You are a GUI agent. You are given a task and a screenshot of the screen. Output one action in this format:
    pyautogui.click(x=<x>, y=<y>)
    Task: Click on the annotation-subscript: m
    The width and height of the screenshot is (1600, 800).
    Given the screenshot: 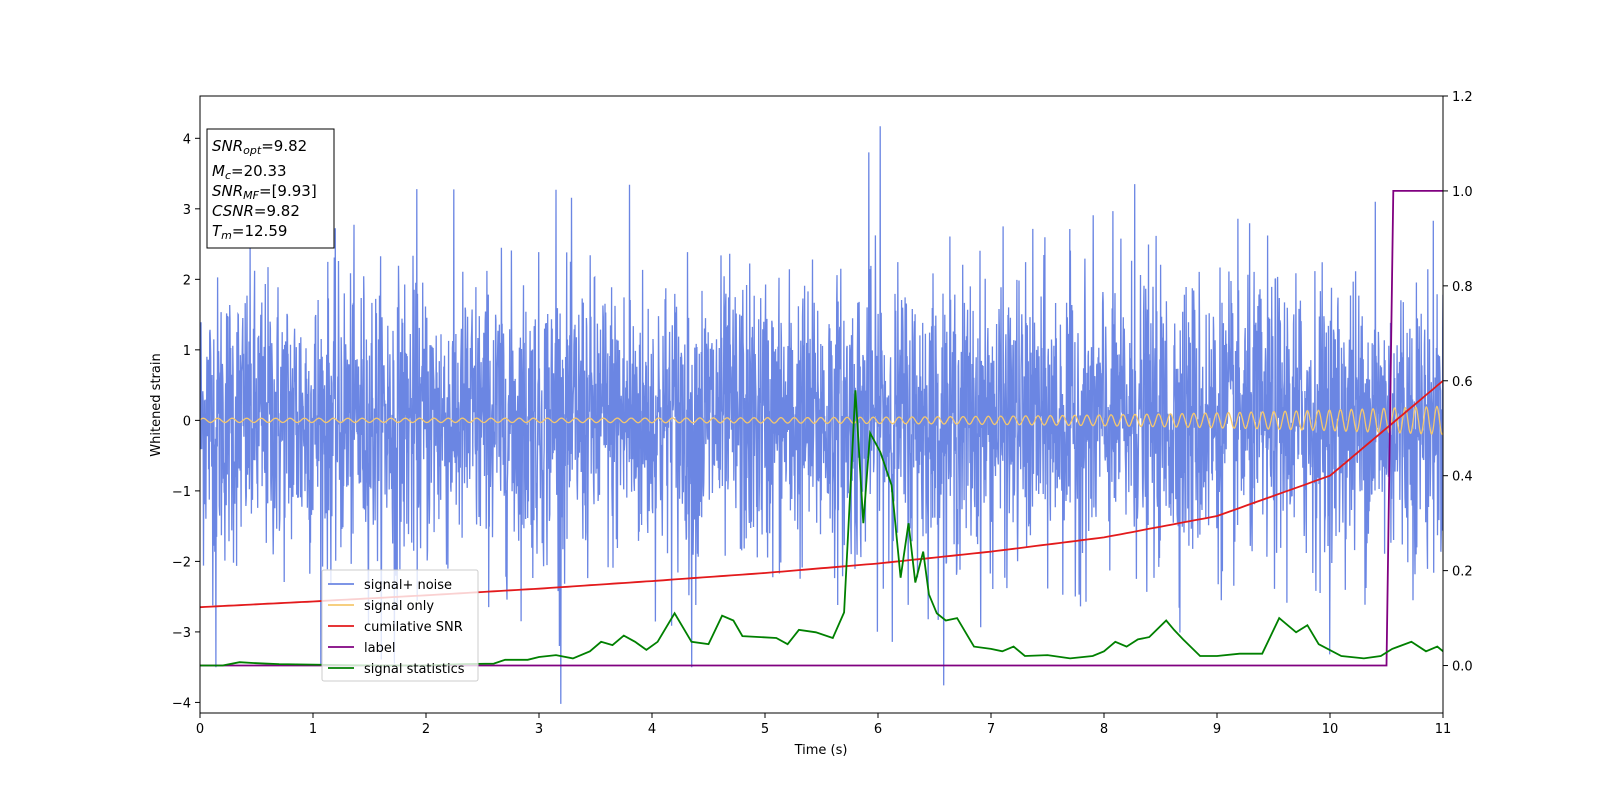 What is the action you would take?
    pyautogui.click(x=226, y=235)
    